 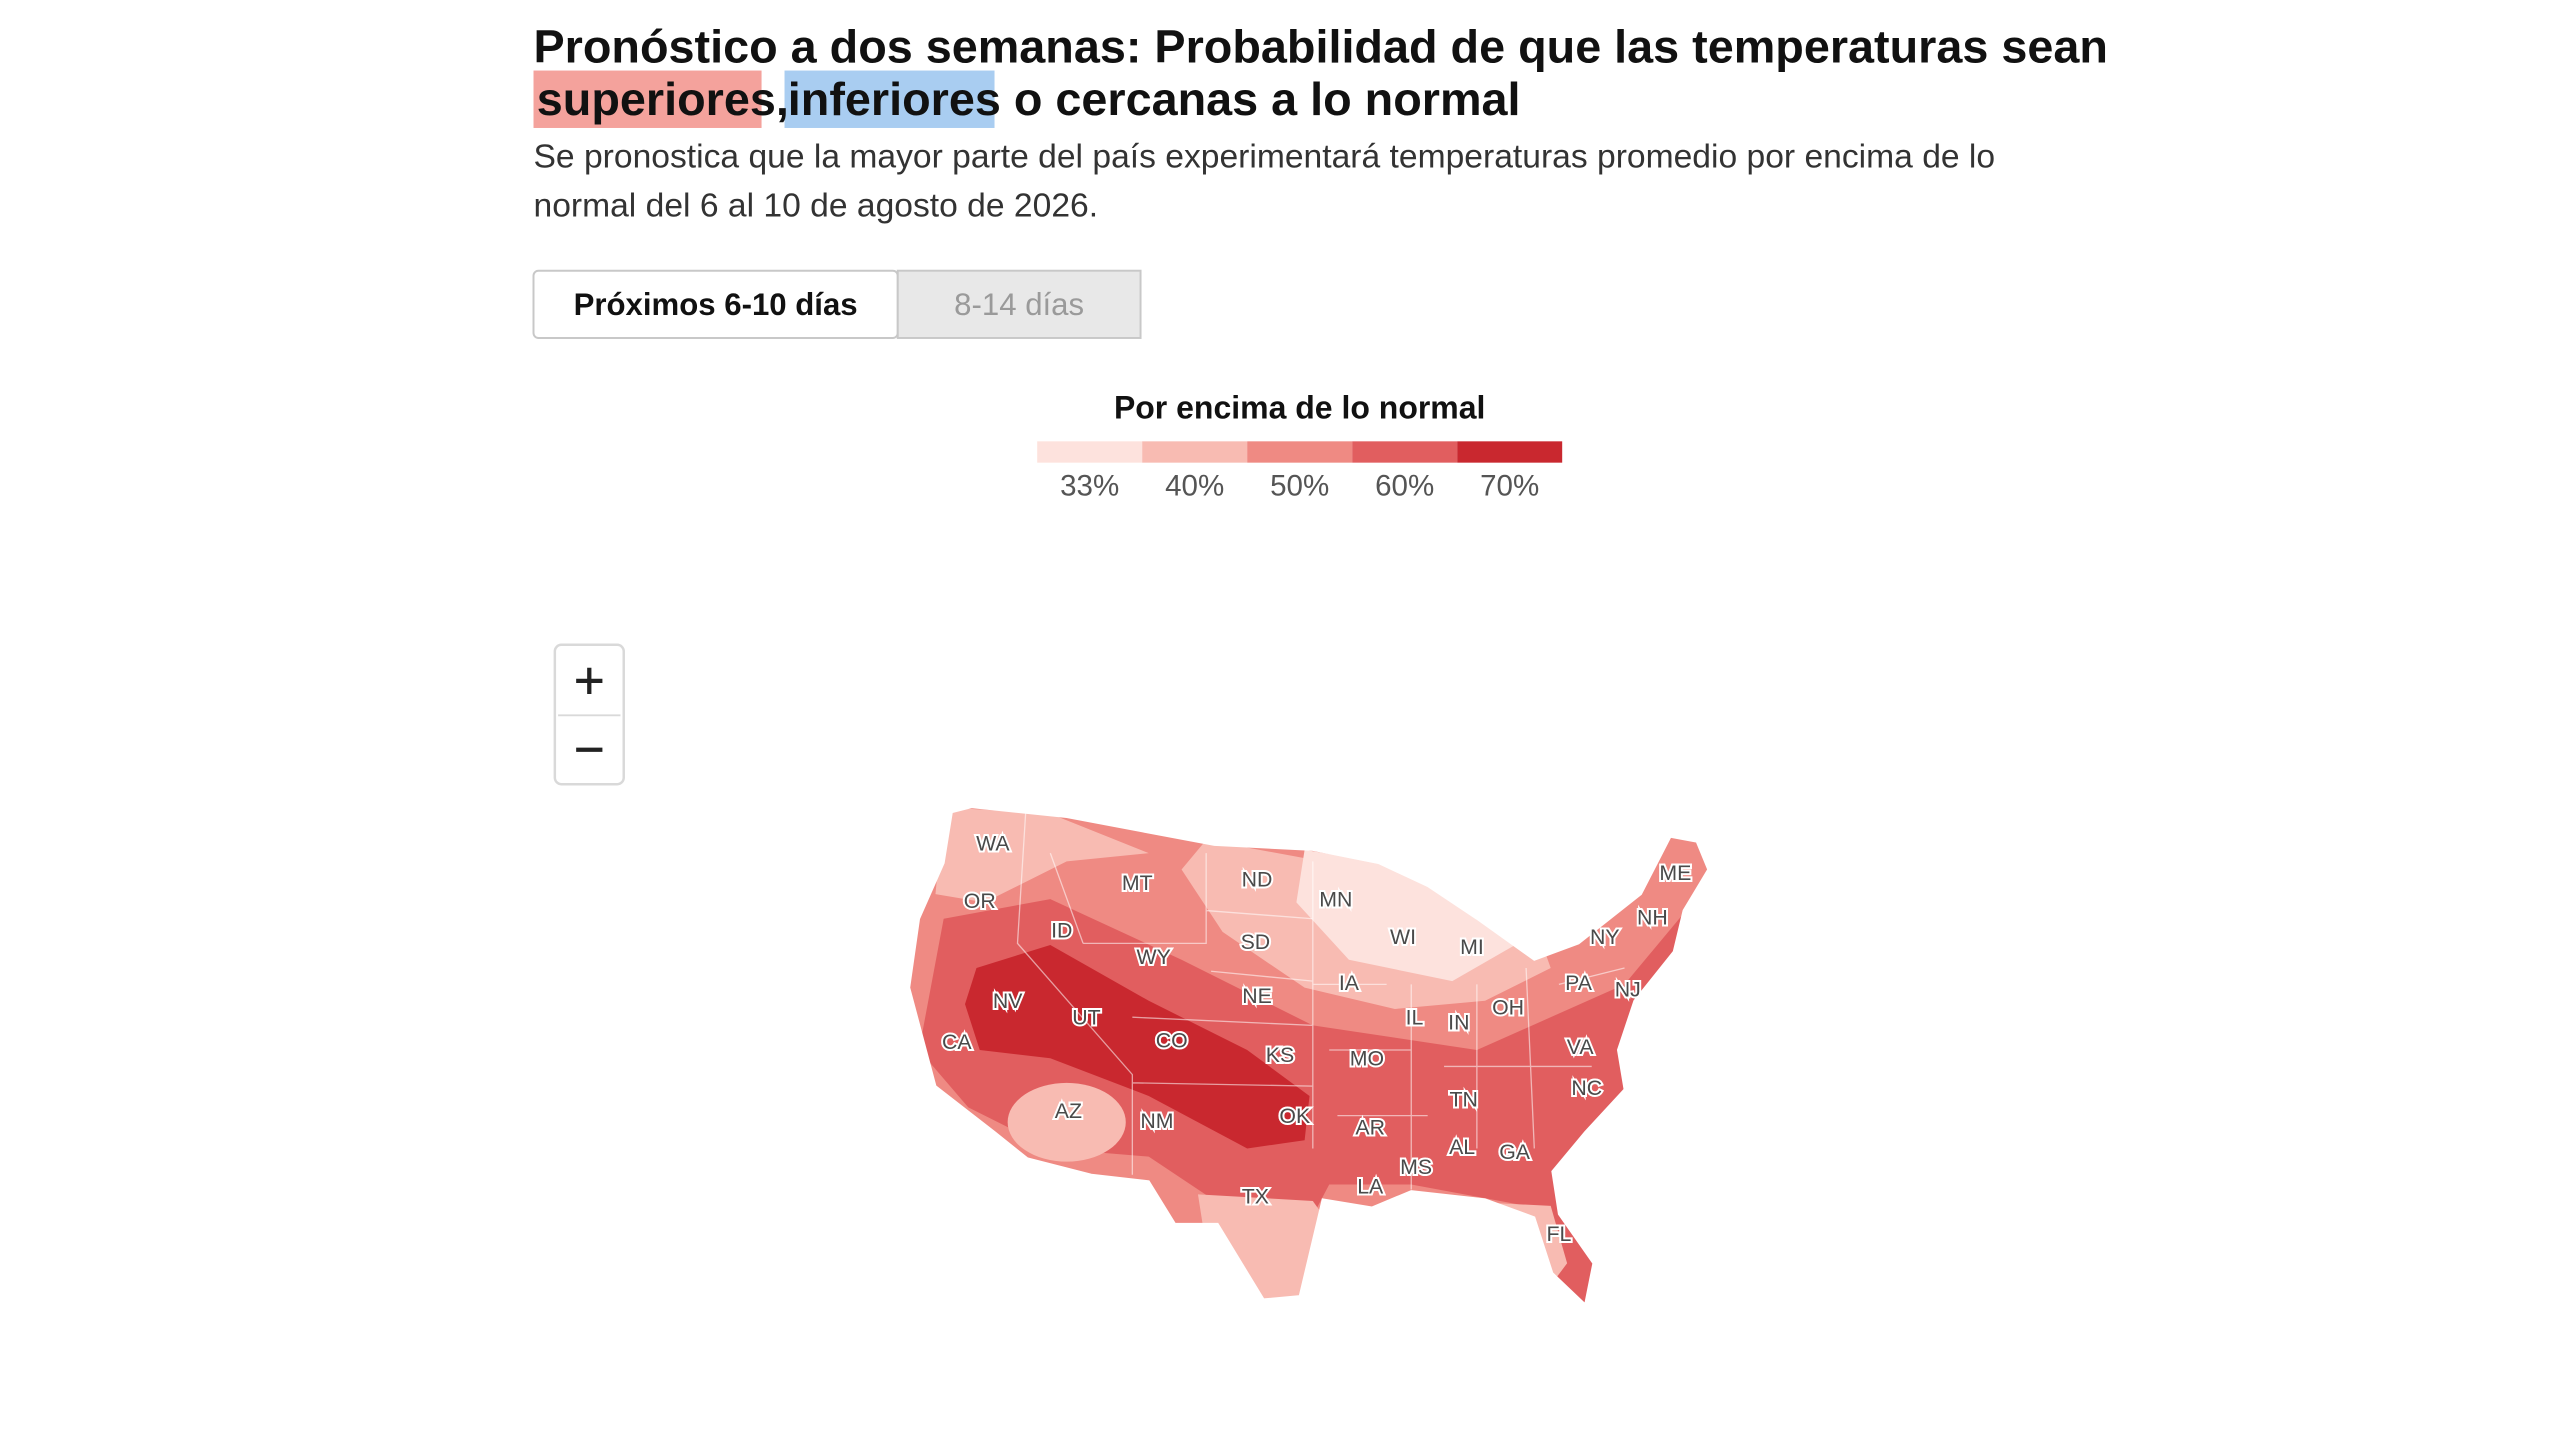 What do you see at coordinates (1153, 957) in the screenshot?
I see `state-label: WY` at bounding box center [1153, 957].